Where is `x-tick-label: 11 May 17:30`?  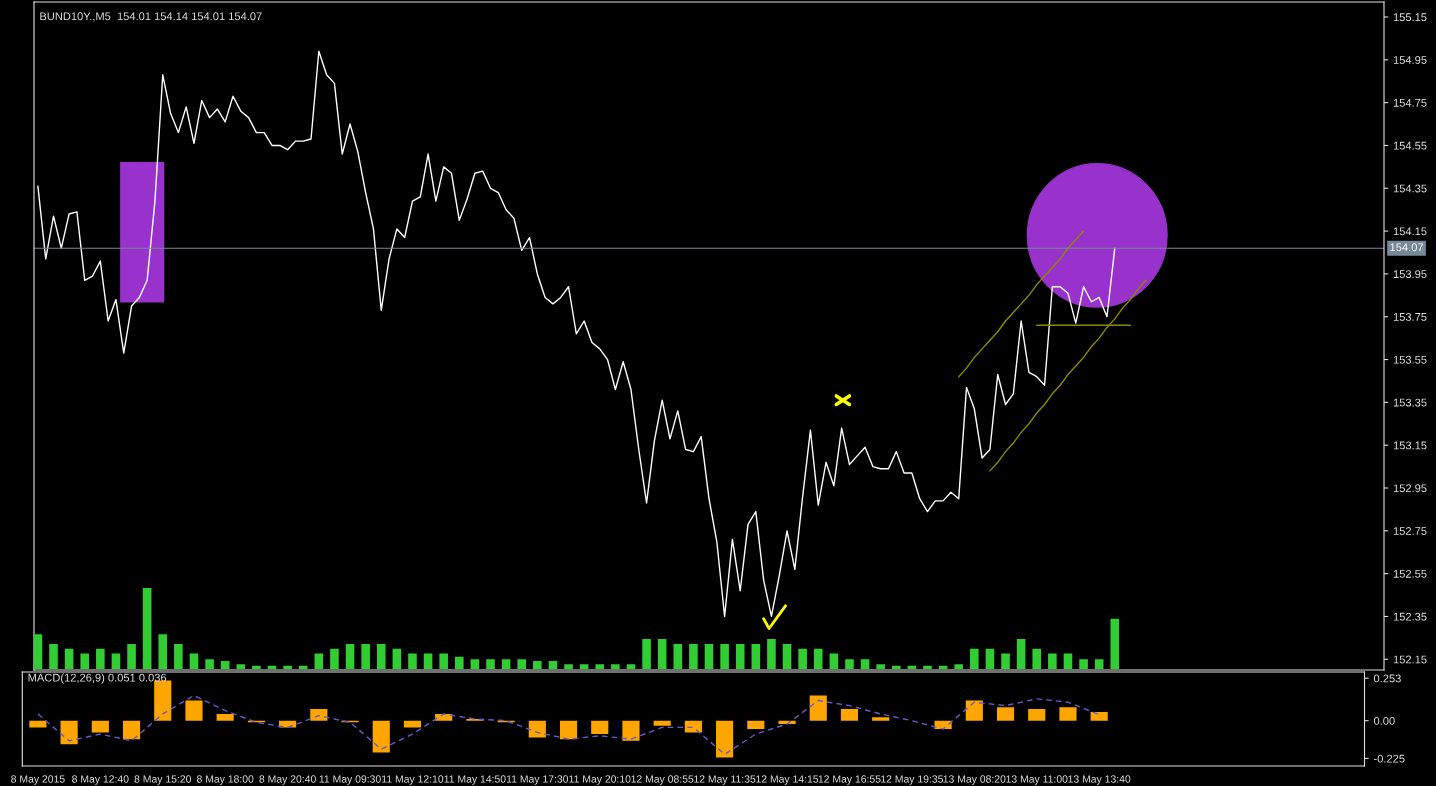 x-tick-label: 11 May 17:30 is located at coordinates (537, 780).